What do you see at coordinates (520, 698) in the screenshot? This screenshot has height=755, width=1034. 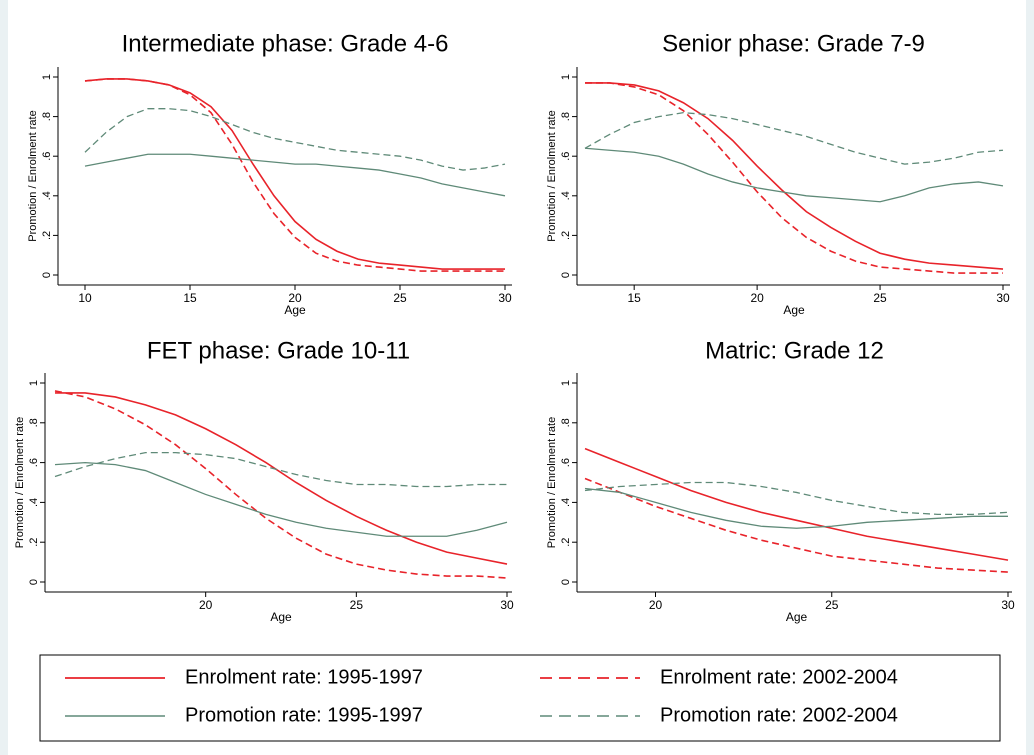 I see `legend-box` at bounding box center [520, 698].